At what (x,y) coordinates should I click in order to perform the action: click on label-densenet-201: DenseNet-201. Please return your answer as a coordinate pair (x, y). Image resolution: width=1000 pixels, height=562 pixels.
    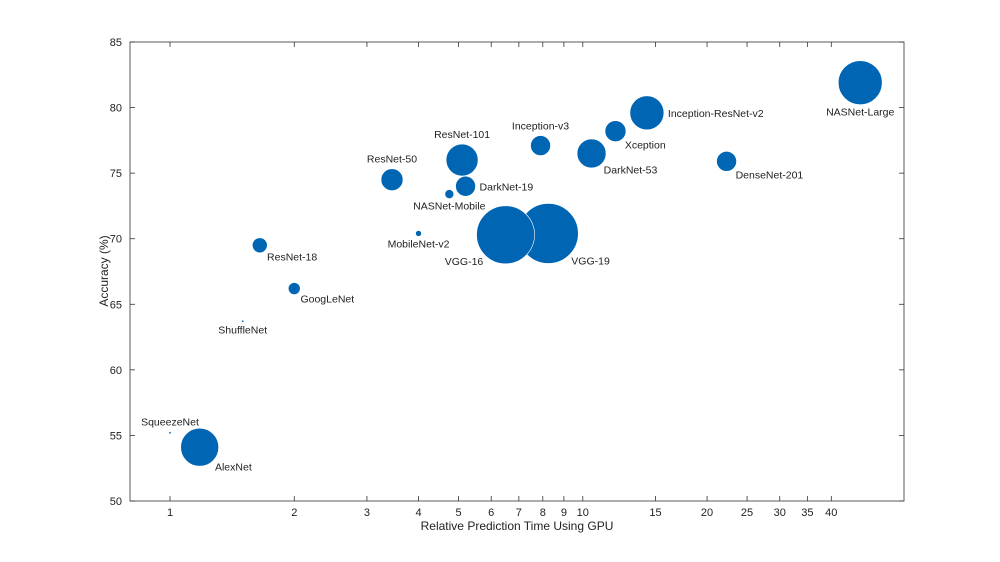
    Looking at the image, I should click on (770, 175).